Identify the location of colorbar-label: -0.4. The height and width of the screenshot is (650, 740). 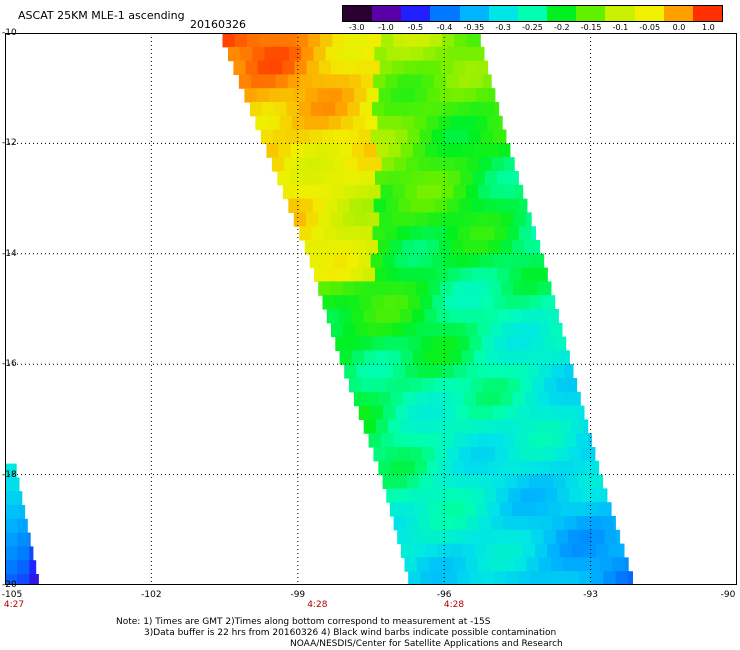
(444, 27).